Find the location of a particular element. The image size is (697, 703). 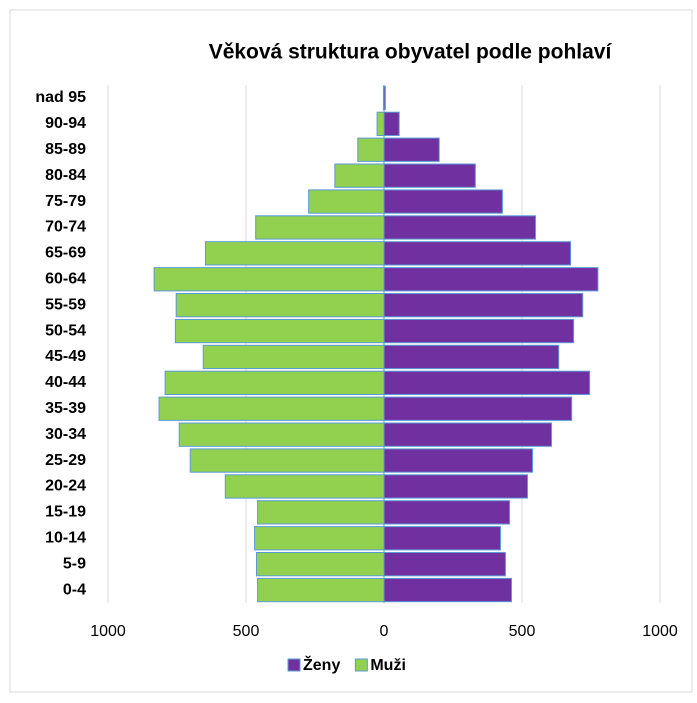

y-tick-label: 20-24 is located at coordinates (65, 486).